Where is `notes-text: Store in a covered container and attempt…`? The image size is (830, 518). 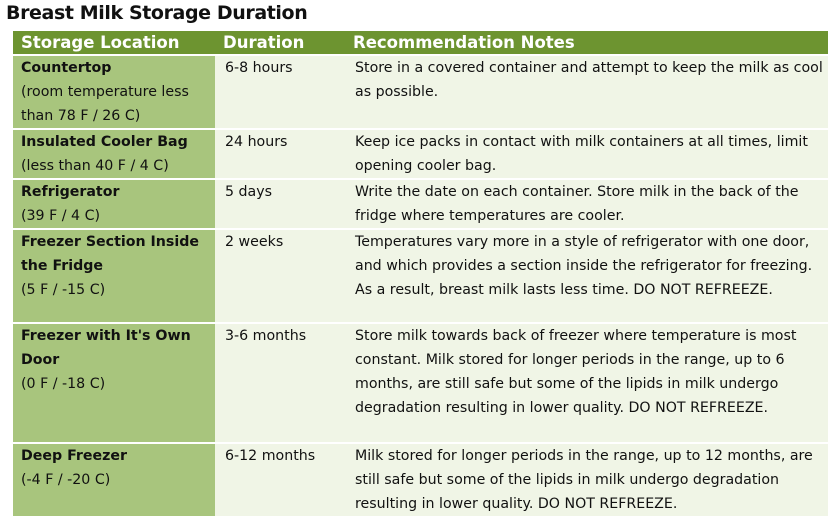 notes-text: Store in a covered container and attempt… is located at coordinates (589, 80).